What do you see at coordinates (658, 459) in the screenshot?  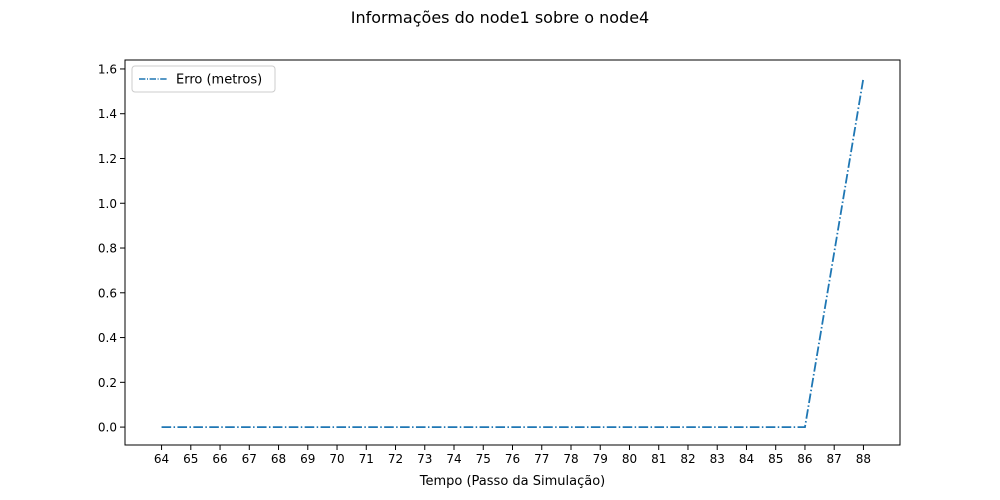 I see `x-tick-label: 81` at bounding box center [658, 459].